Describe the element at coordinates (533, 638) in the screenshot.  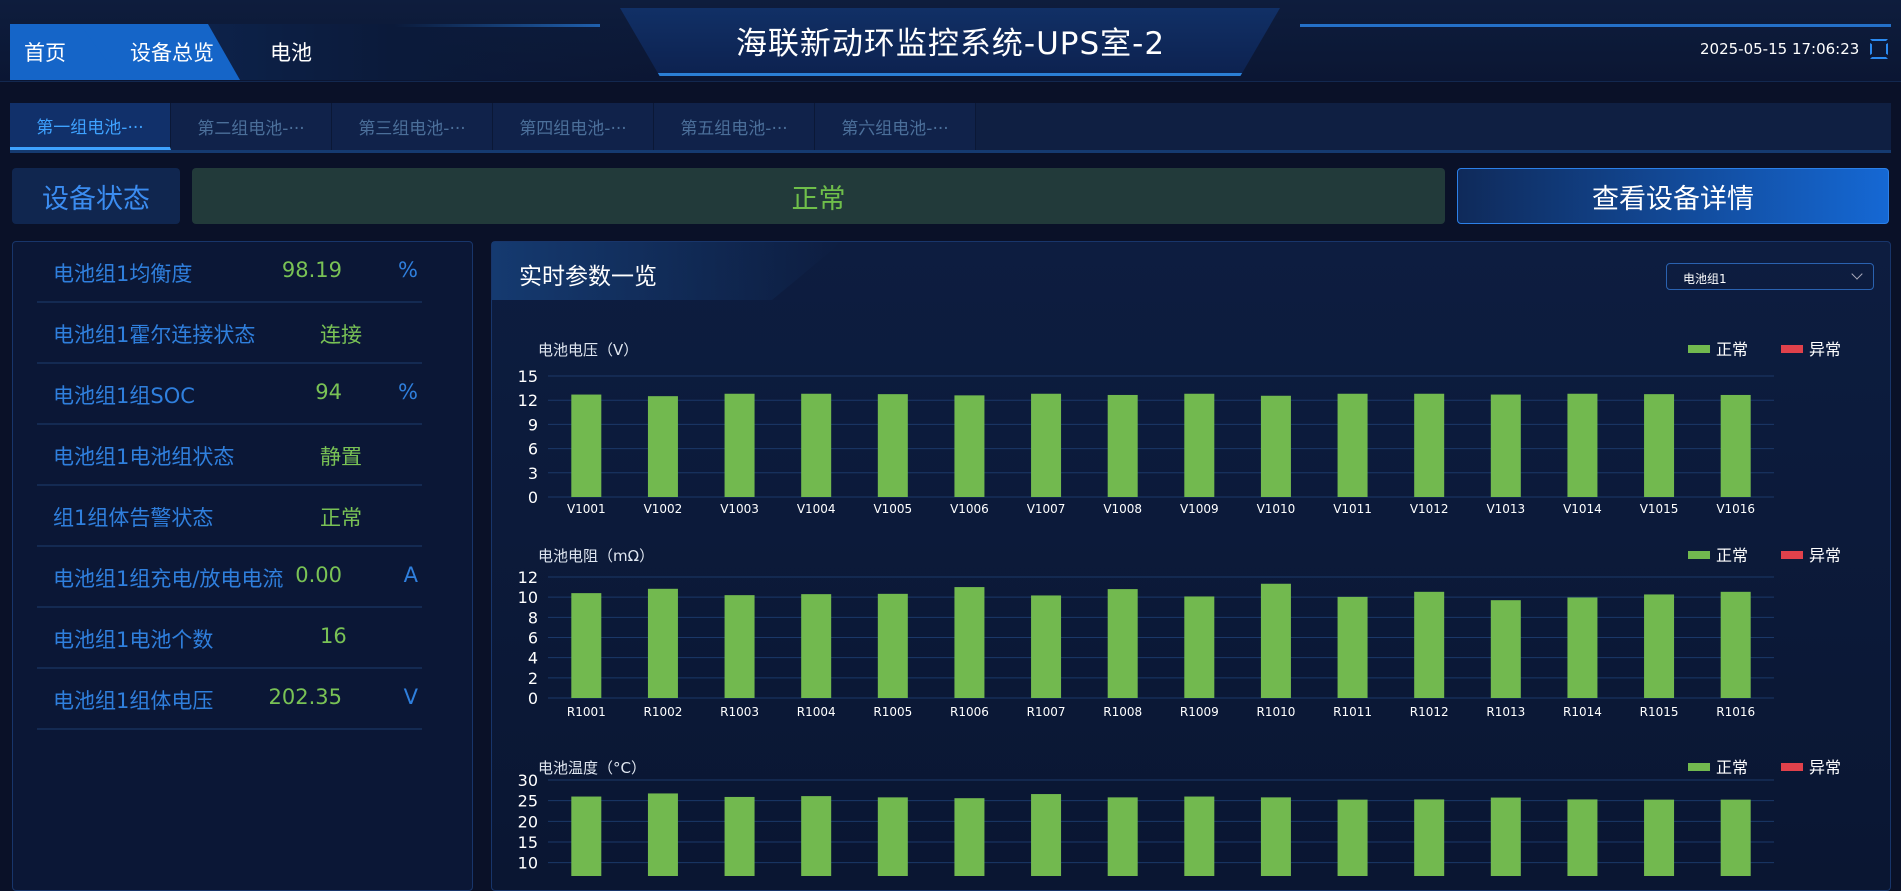
I see `y-tick-label: 6` at that location.